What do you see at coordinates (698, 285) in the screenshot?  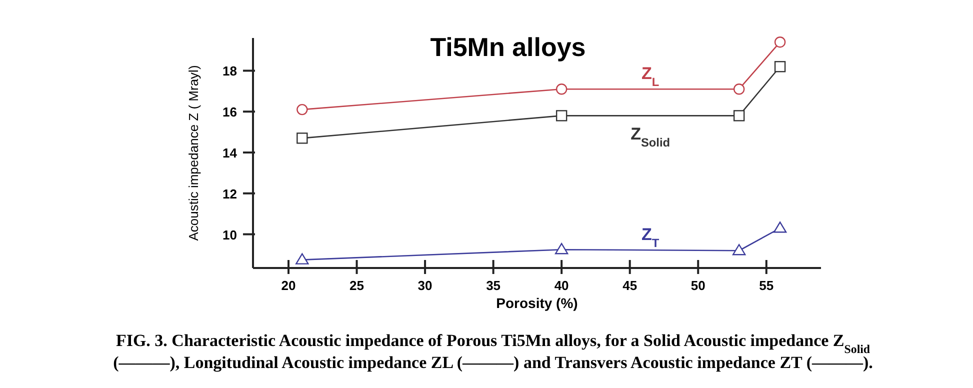 I see `x-tick-label: 50` at bounding box center [698, 285].